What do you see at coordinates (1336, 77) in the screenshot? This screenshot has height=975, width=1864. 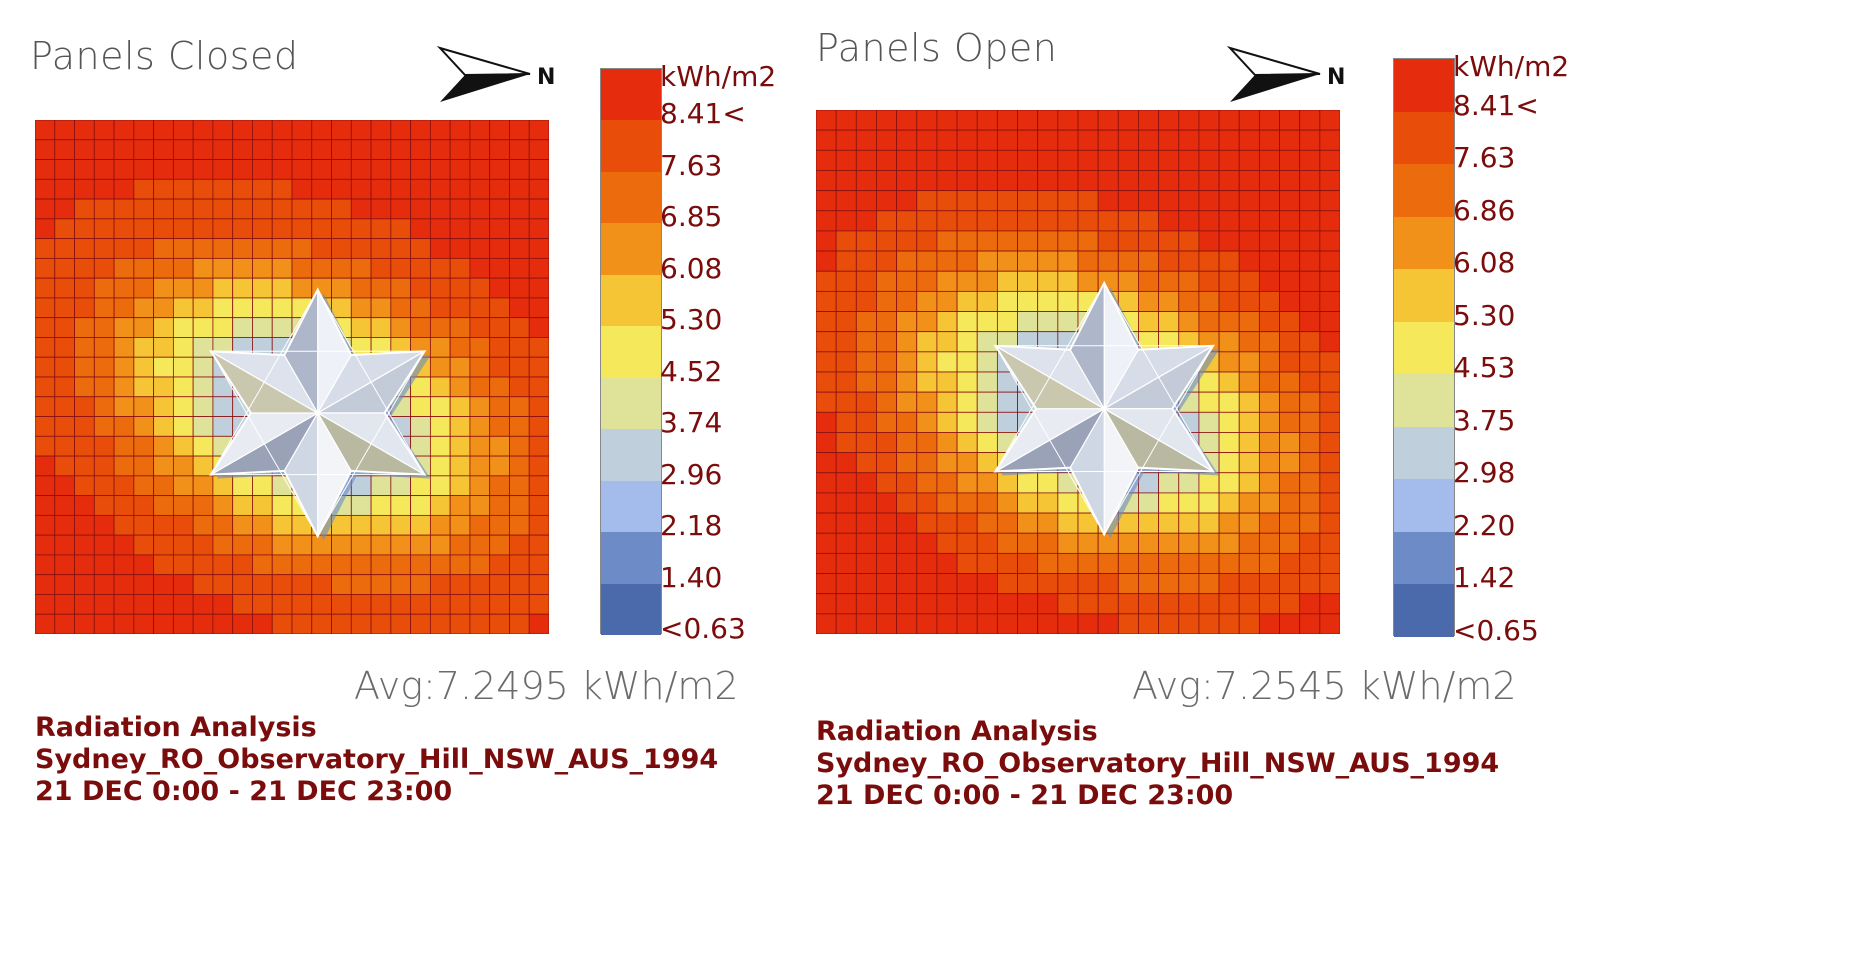 I see `north-label: N` at bounding box center [1336, 77].